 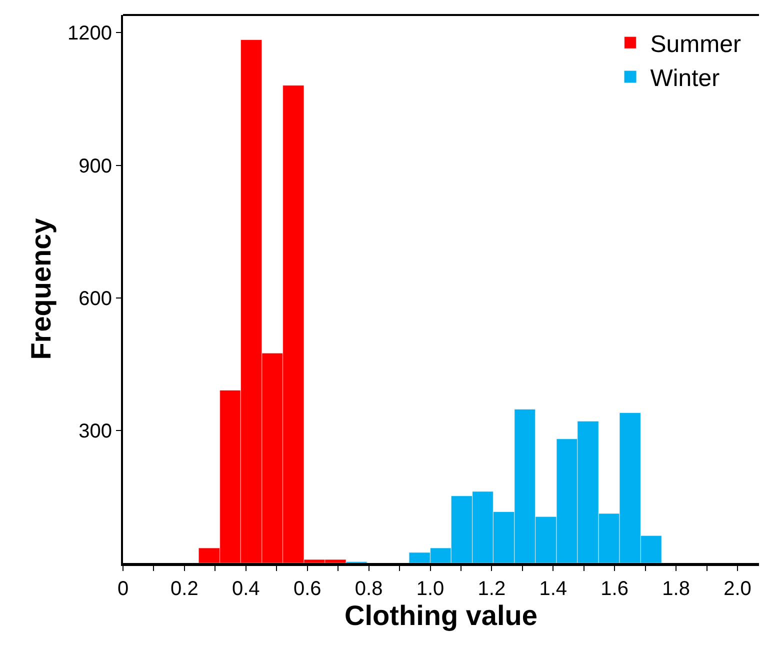 What do you see at coordinates (41, 289) in the screenshot?
I see `y-axis-title: Frequency` at bounding box center [41, 289].